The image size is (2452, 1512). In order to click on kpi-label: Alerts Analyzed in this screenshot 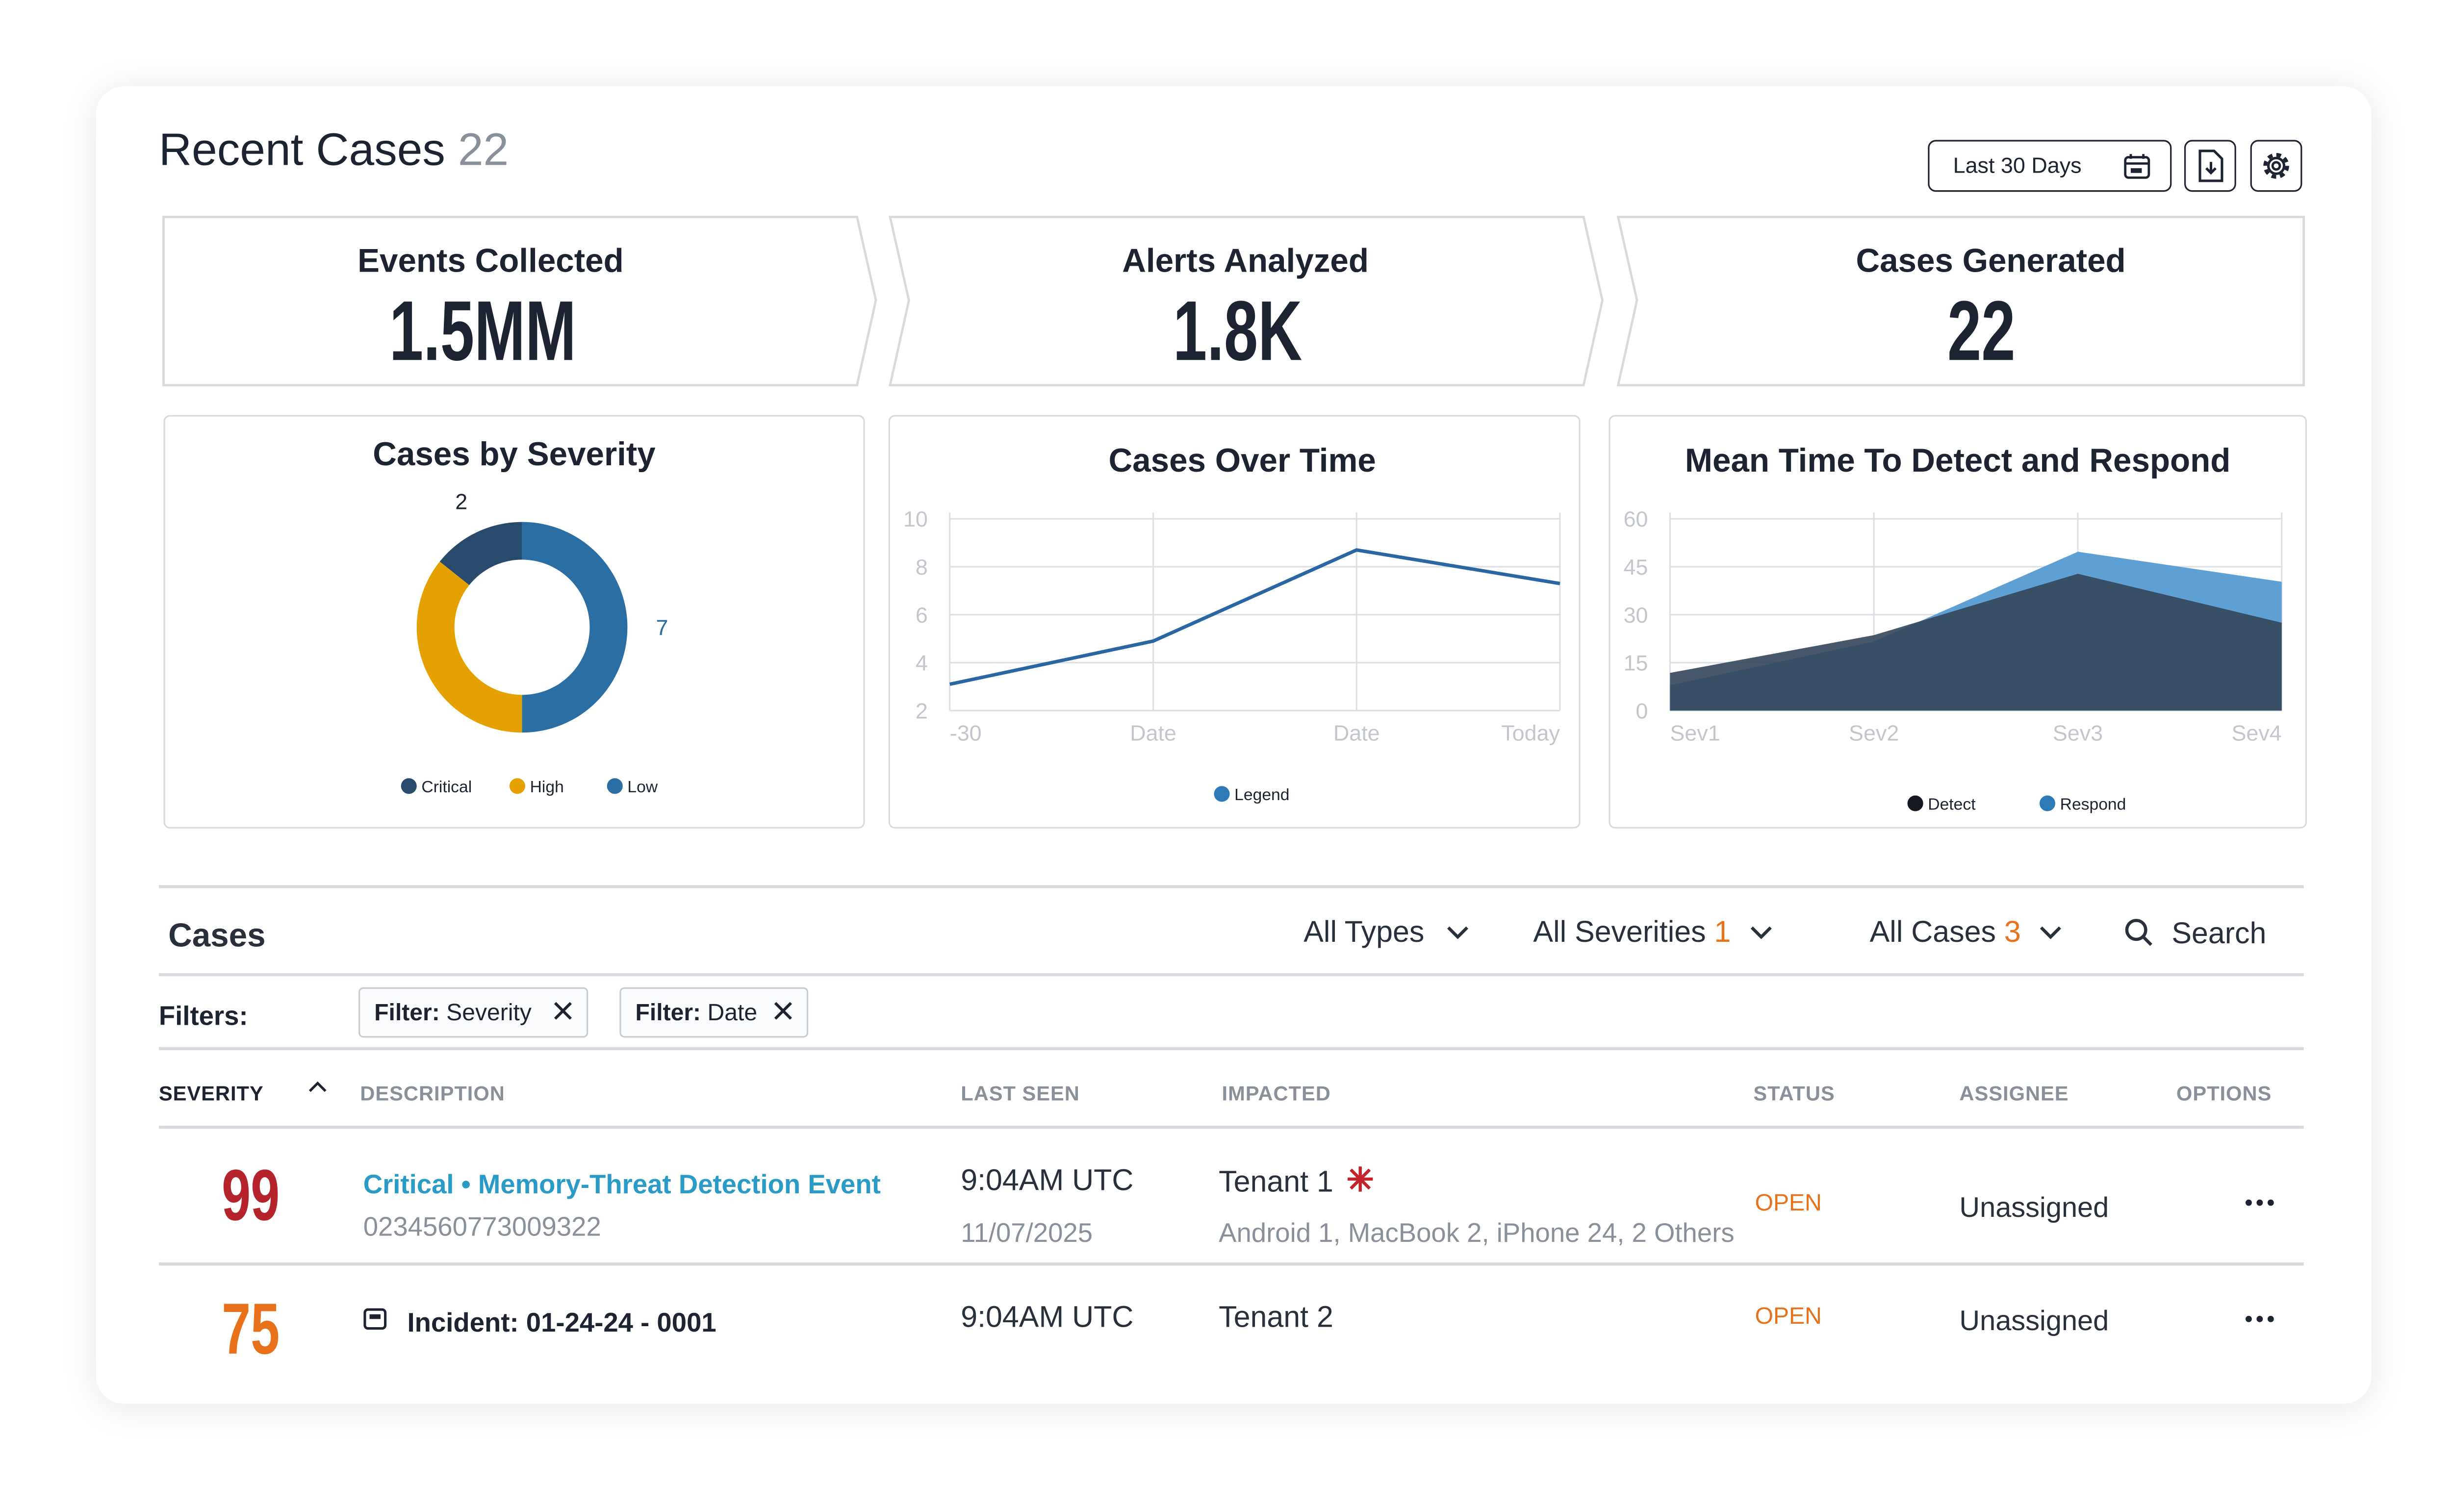, I will do `click(1245, 262)`.